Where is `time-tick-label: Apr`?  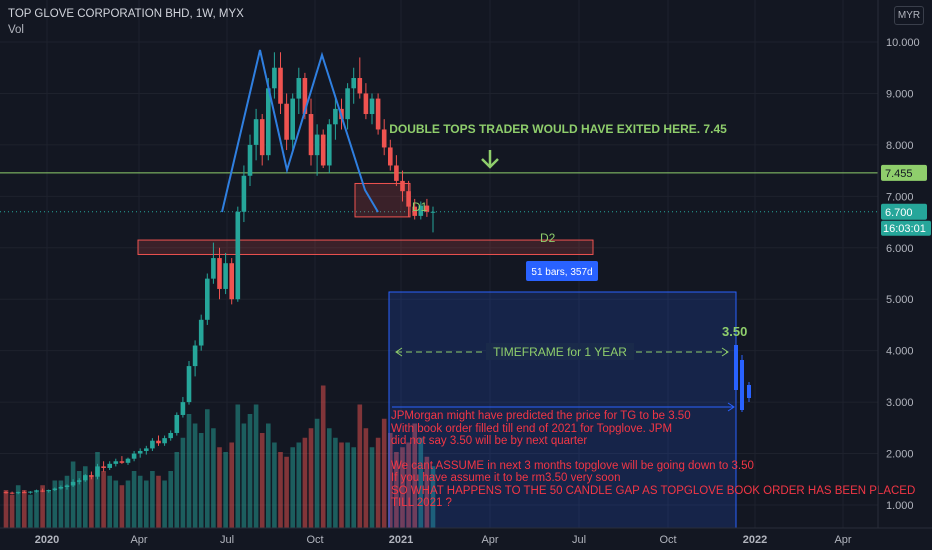 time-tick-label: Apr is located at coordinates (842, 540).